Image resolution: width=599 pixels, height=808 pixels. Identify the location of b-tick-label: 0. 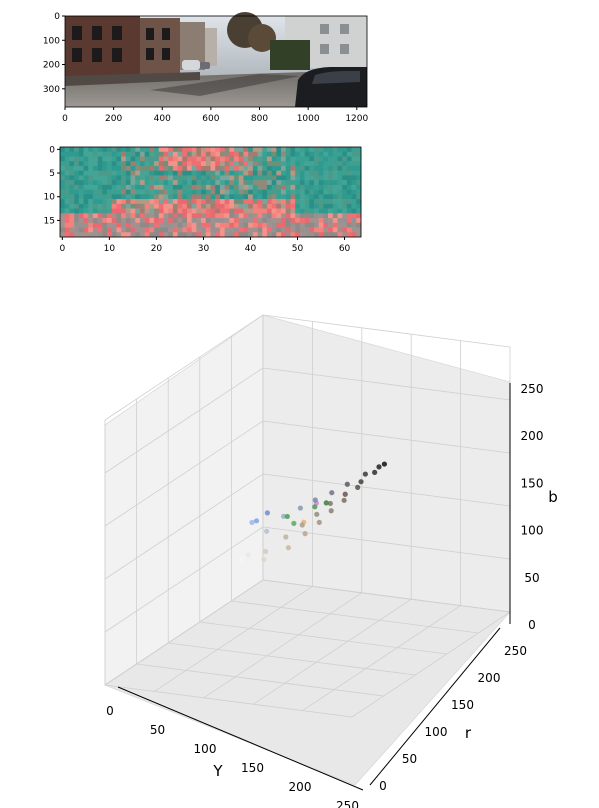
(532, 625).